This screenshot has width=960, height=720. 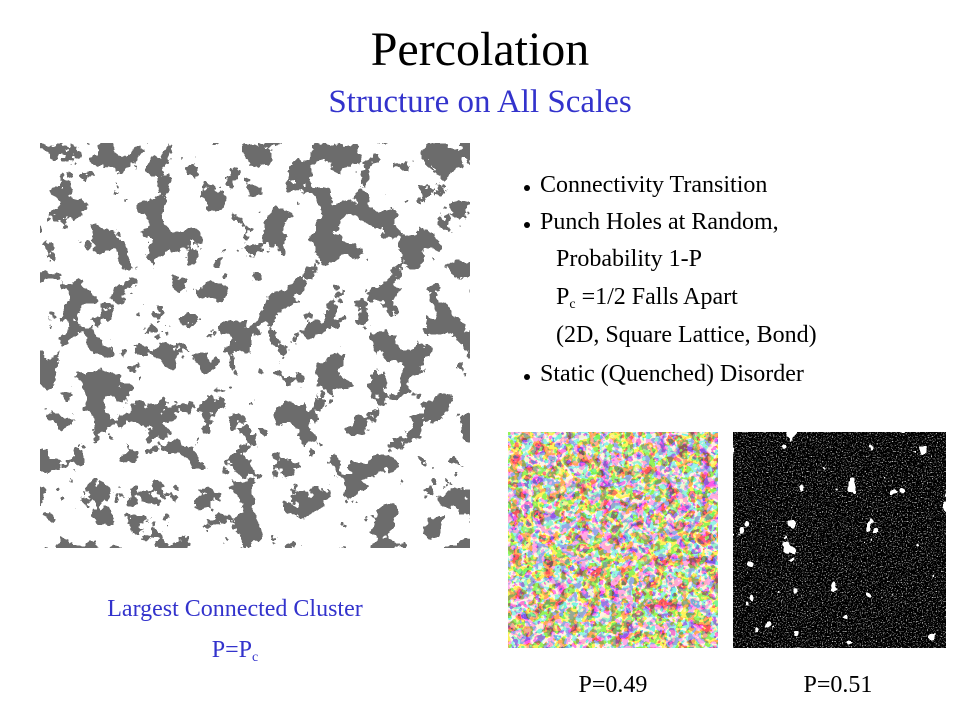 I want to click on dense-image-holes, so click(x=839, y=540).